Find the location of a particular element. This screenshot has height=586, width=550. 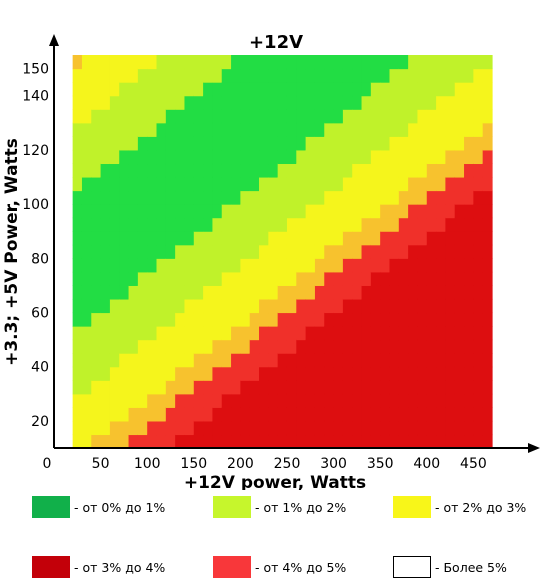

legend-item-5plus: - Более 5% is located at coordinates (450, 567).